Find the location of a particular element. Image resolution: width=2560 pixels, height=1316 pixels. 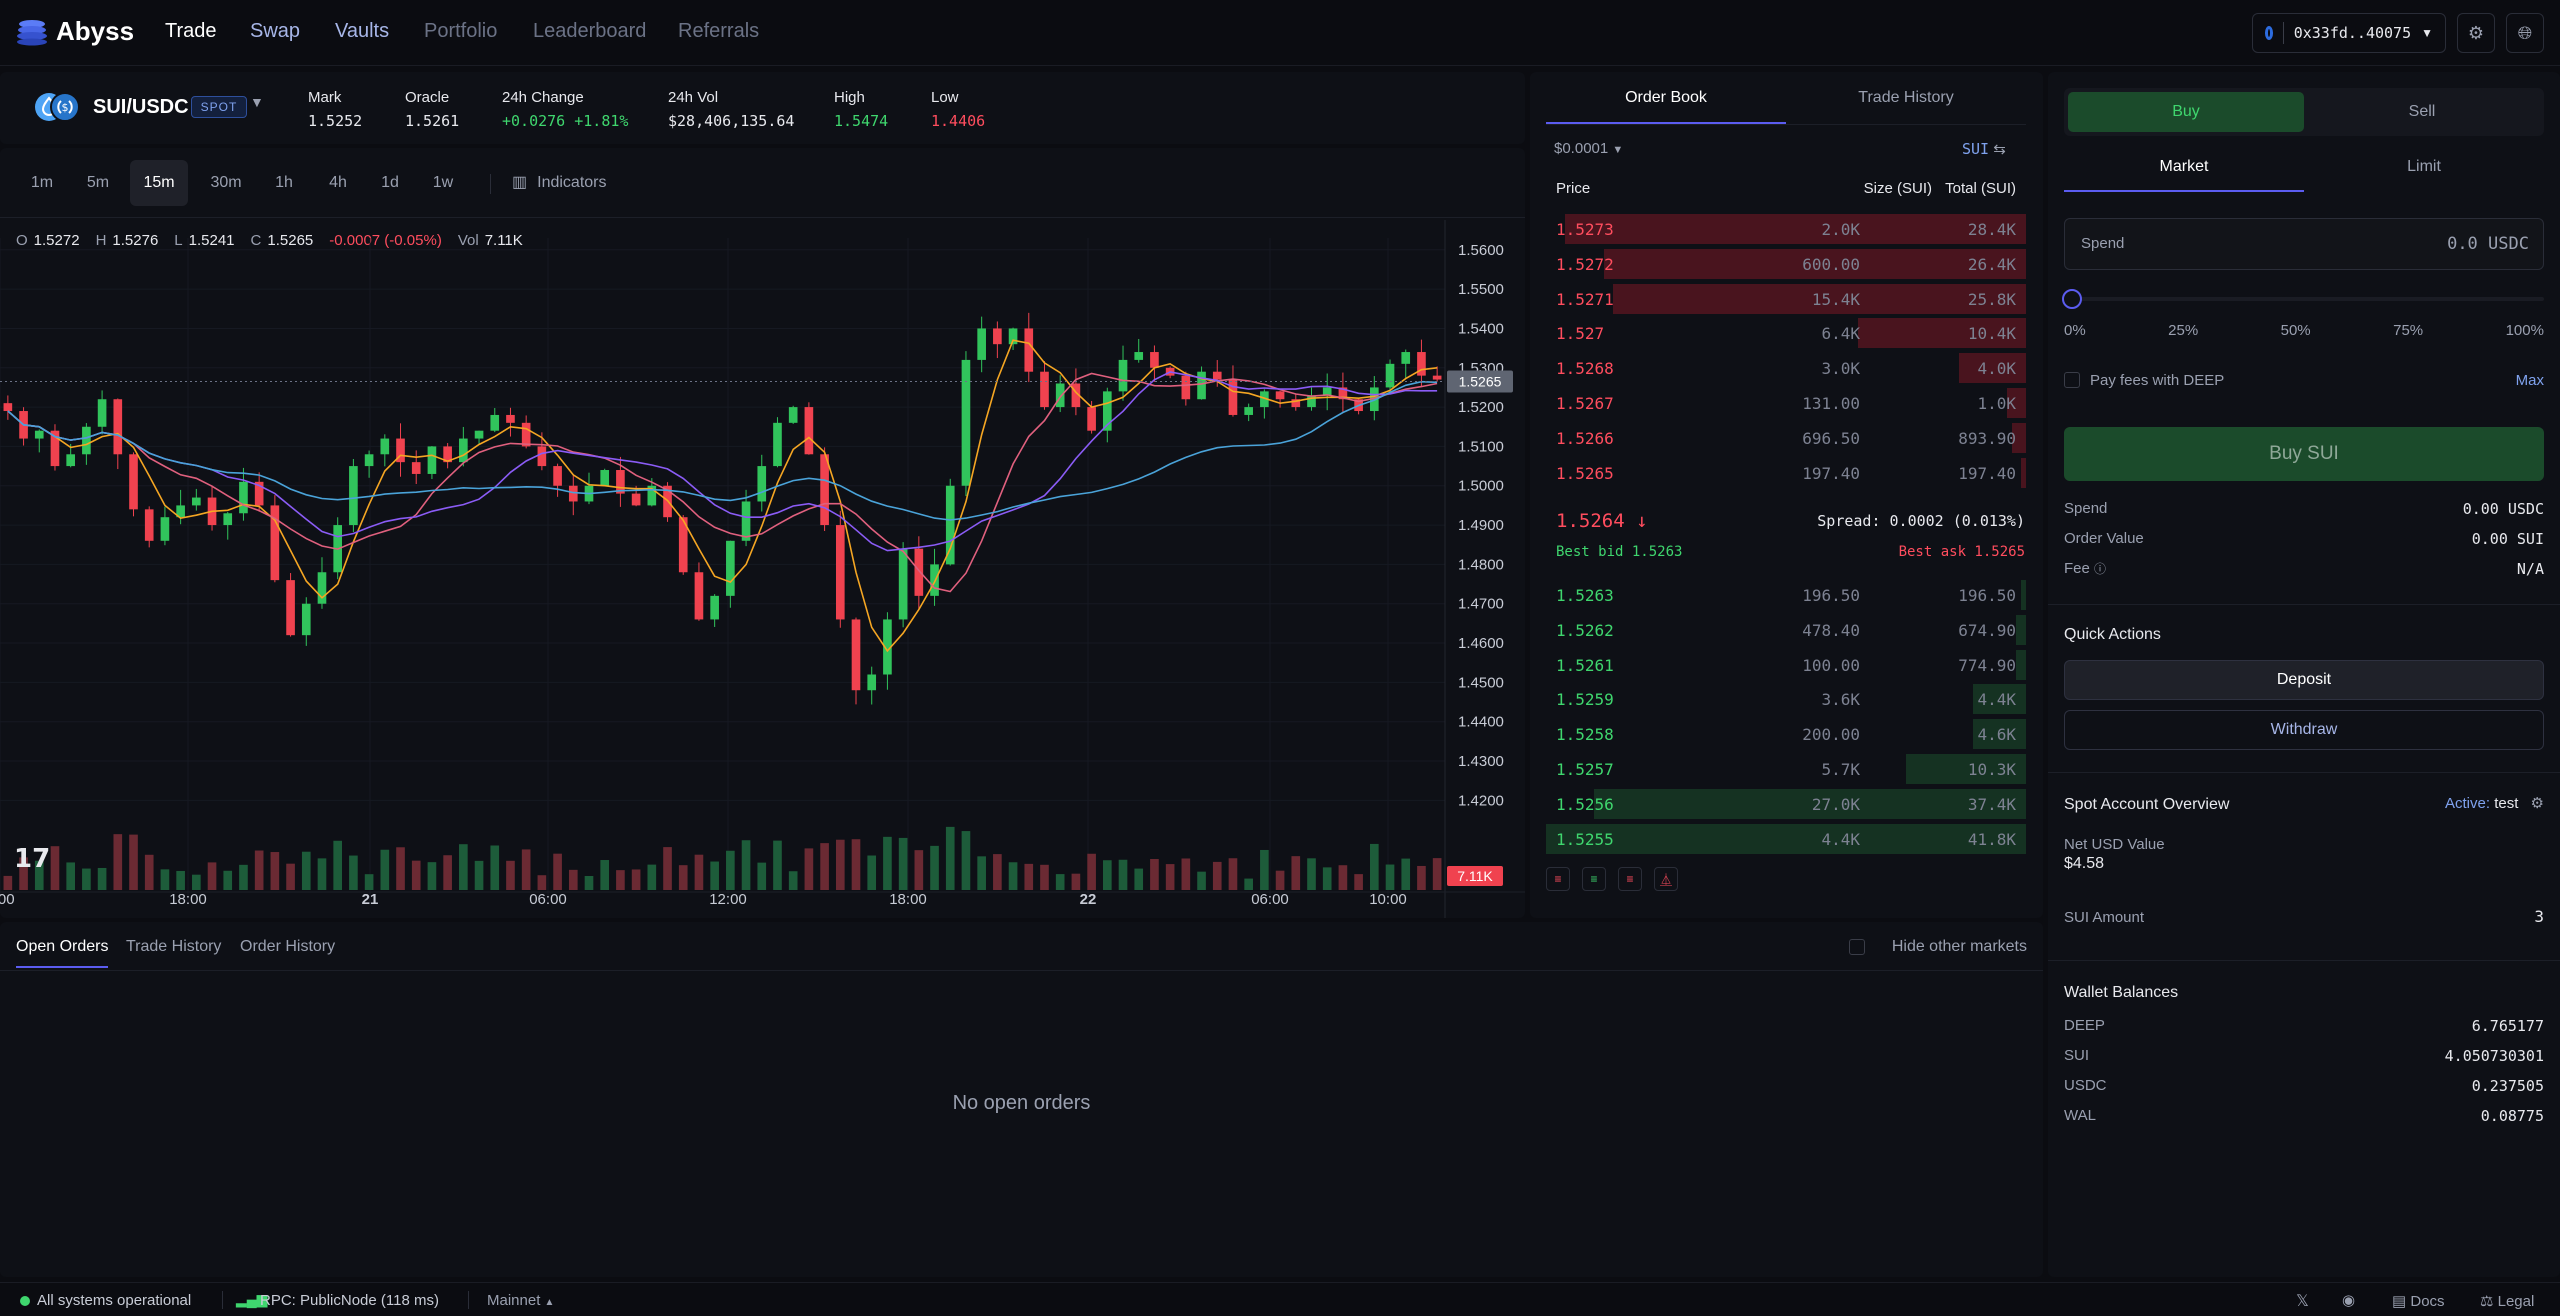

bid-row: 1.5258 200.00 4.6K is located at coordinates (1786, 734).